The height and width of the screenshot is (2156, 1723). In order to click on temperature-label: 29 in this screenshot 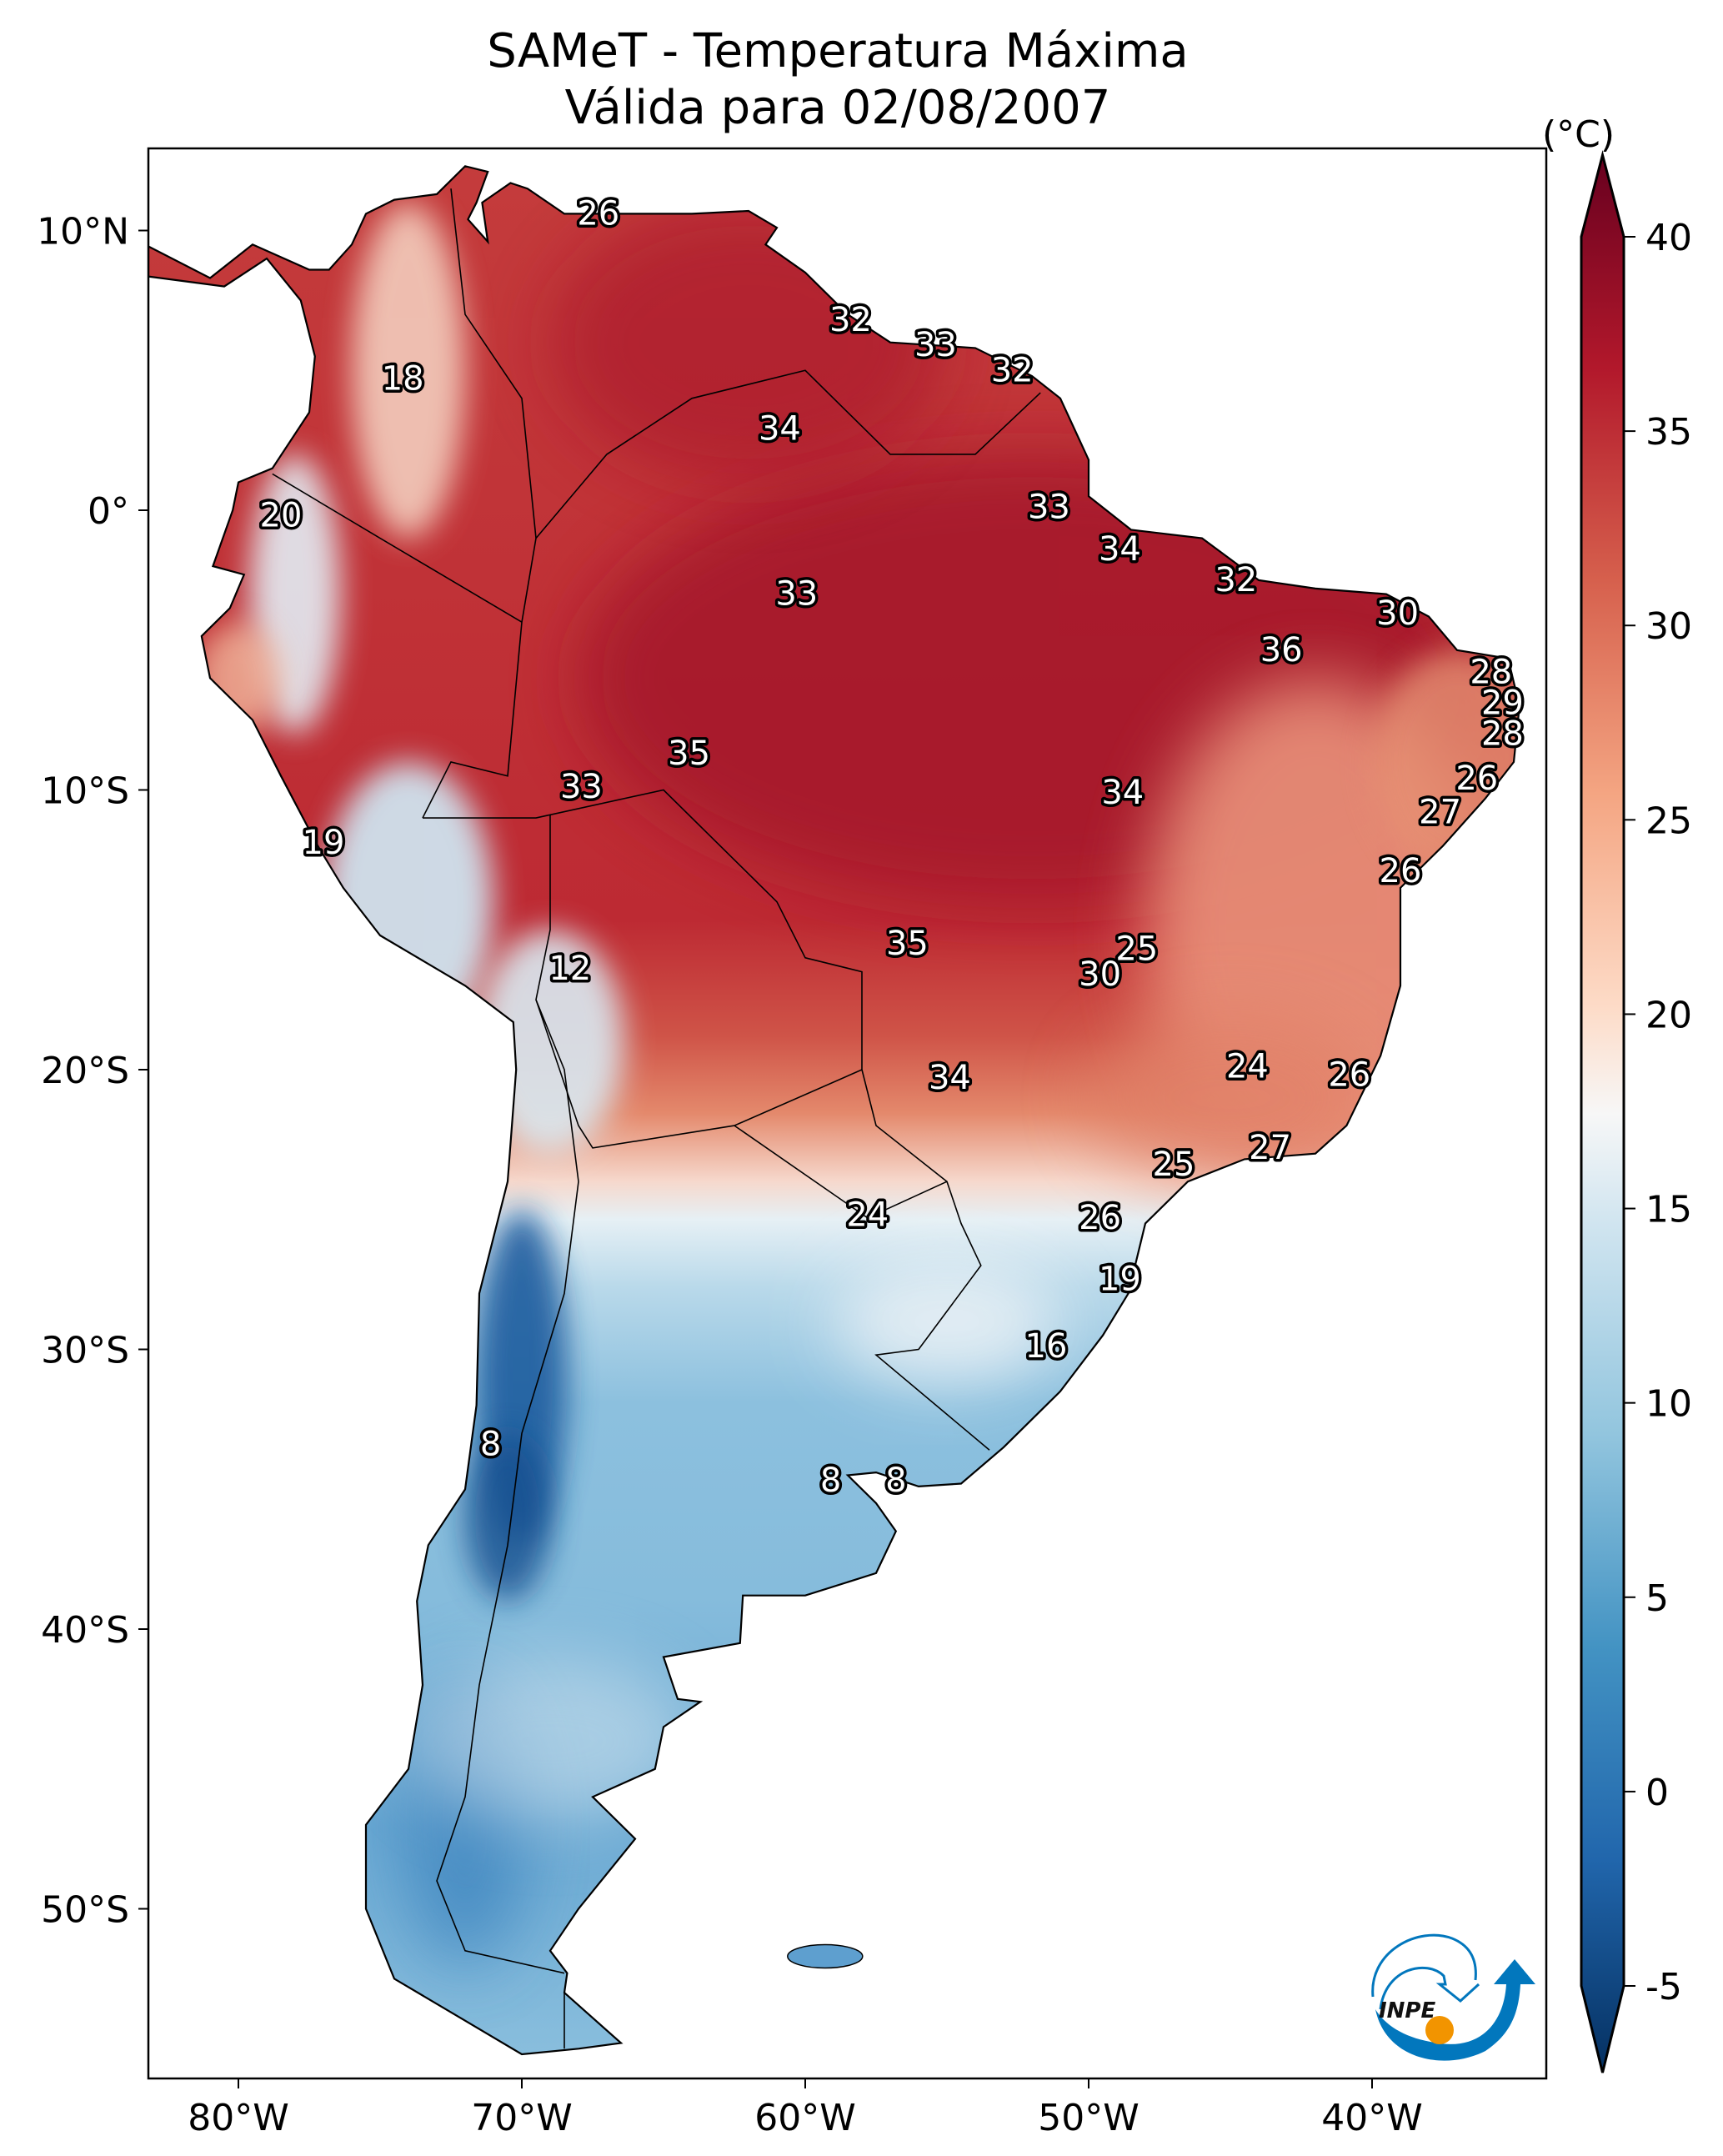, I will do `click(1502, 703)`.